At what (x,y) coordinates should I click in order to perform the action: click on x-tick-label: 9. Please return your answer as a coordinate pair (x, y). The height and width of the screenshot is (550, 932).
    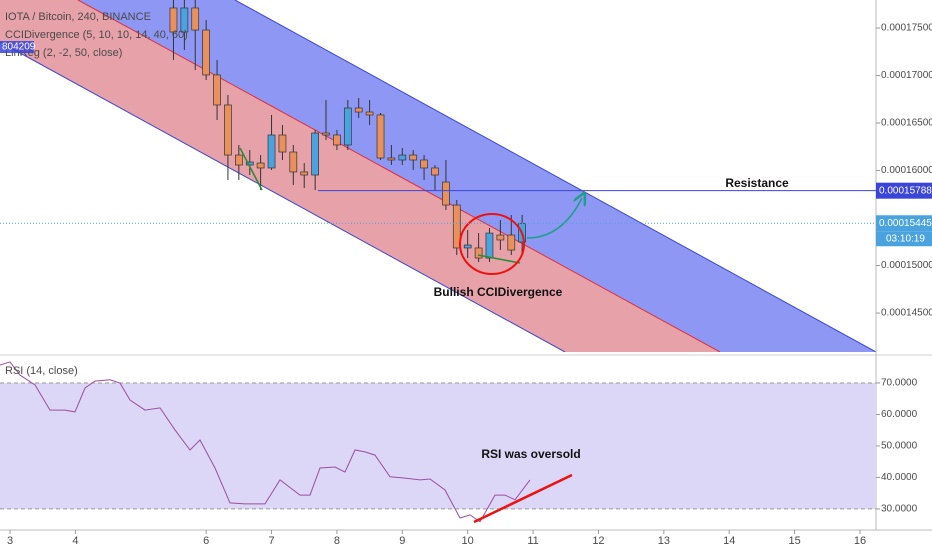
    Looking at the image, I should click on (402, 541).